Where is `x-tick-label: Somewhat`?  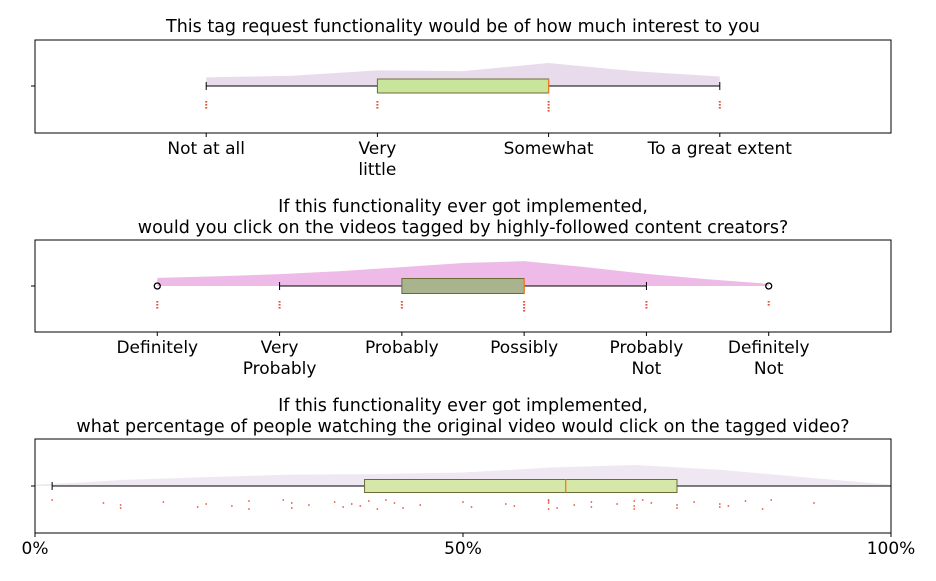
x-tick-label: Somewhat is located at coordinates (549, 149).